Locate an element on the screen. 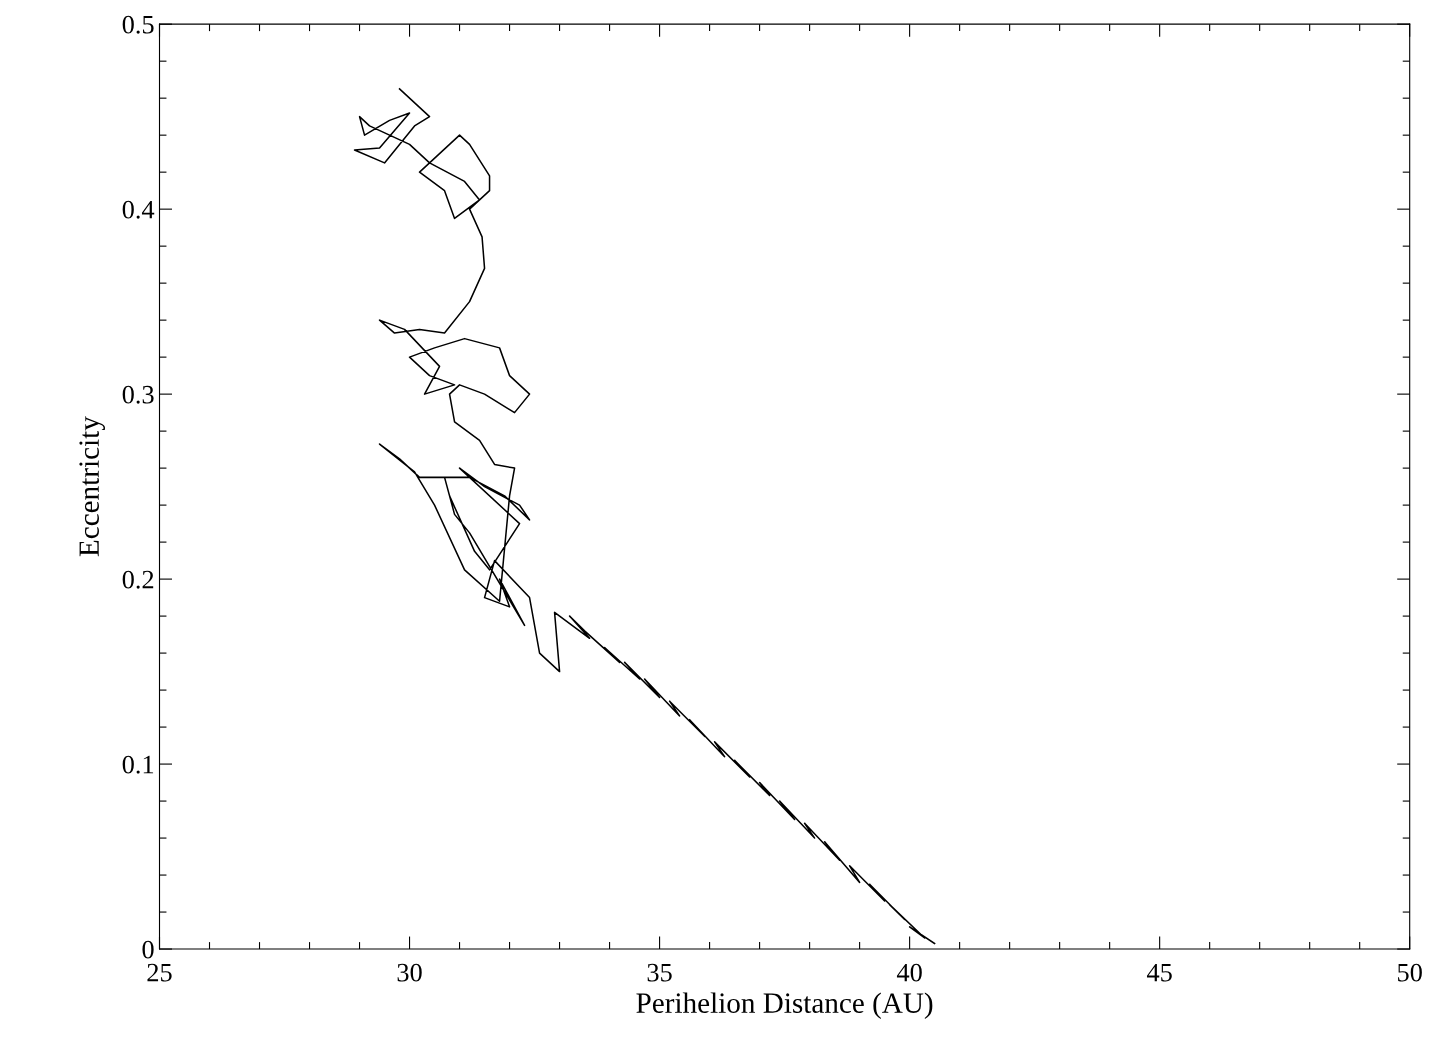 This screenshot has height=1051, width=1437. y-tick-label: 0.4 is located at coordinates (138, 209).